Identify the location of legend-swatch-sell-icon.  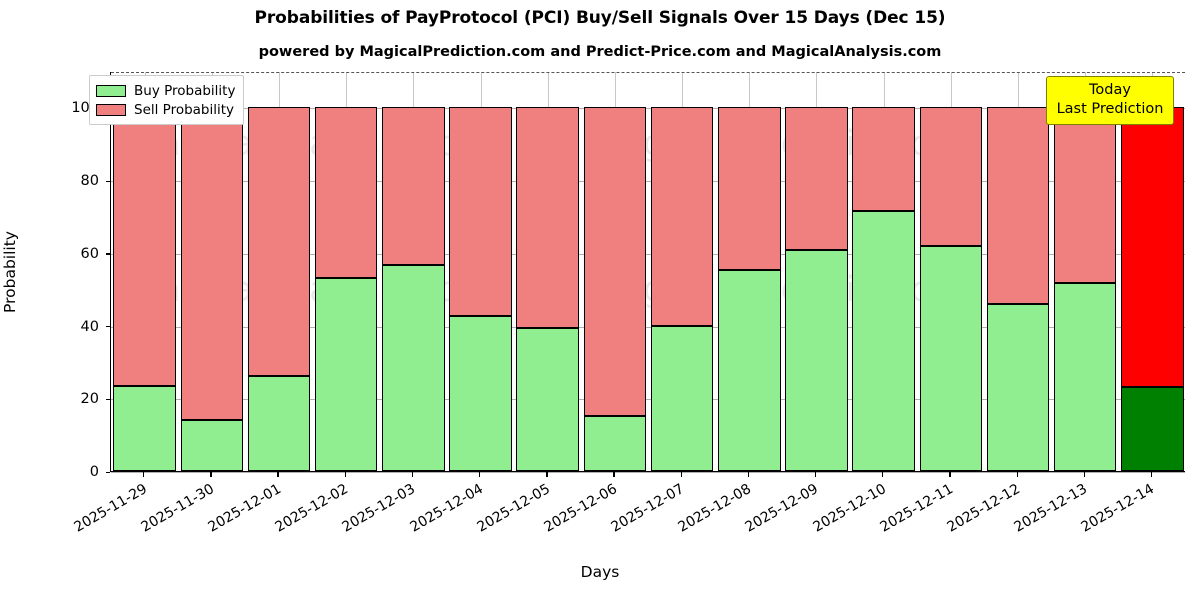
(111, 109).